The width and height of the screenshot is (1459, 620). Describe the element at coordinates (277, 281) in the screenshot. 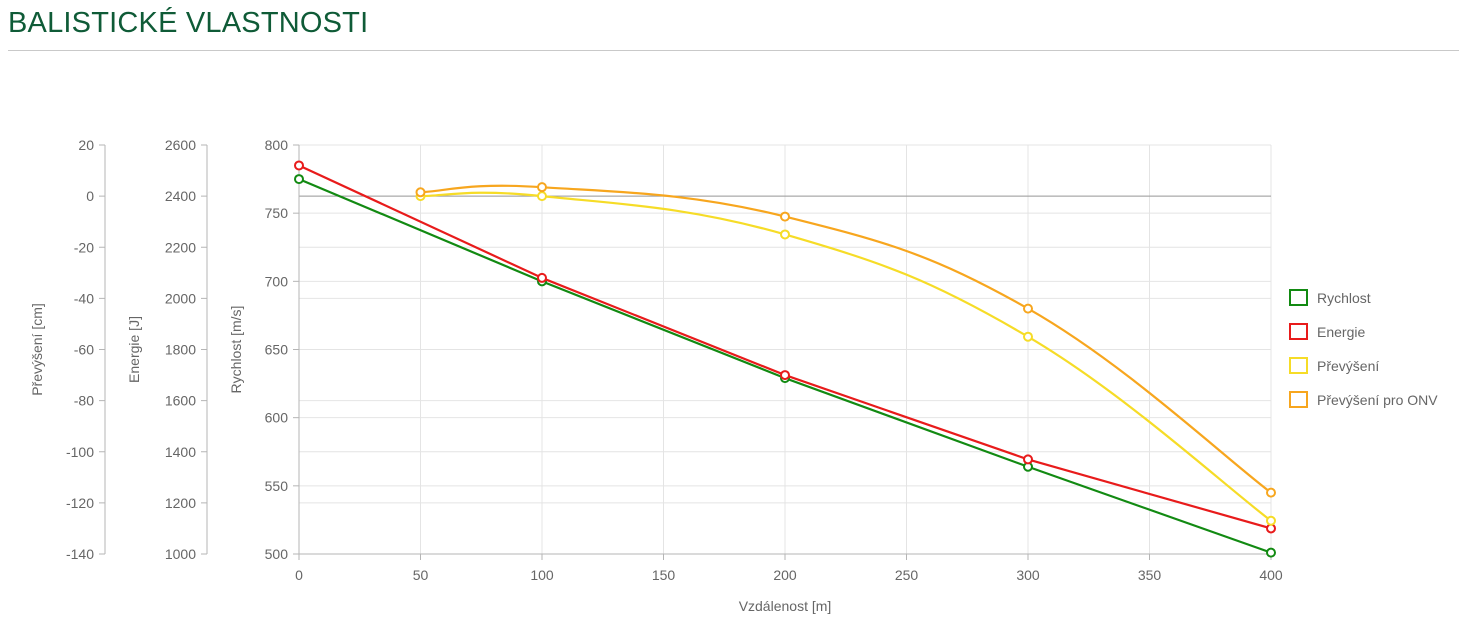

I see `y-tick-label: 700` at that location.